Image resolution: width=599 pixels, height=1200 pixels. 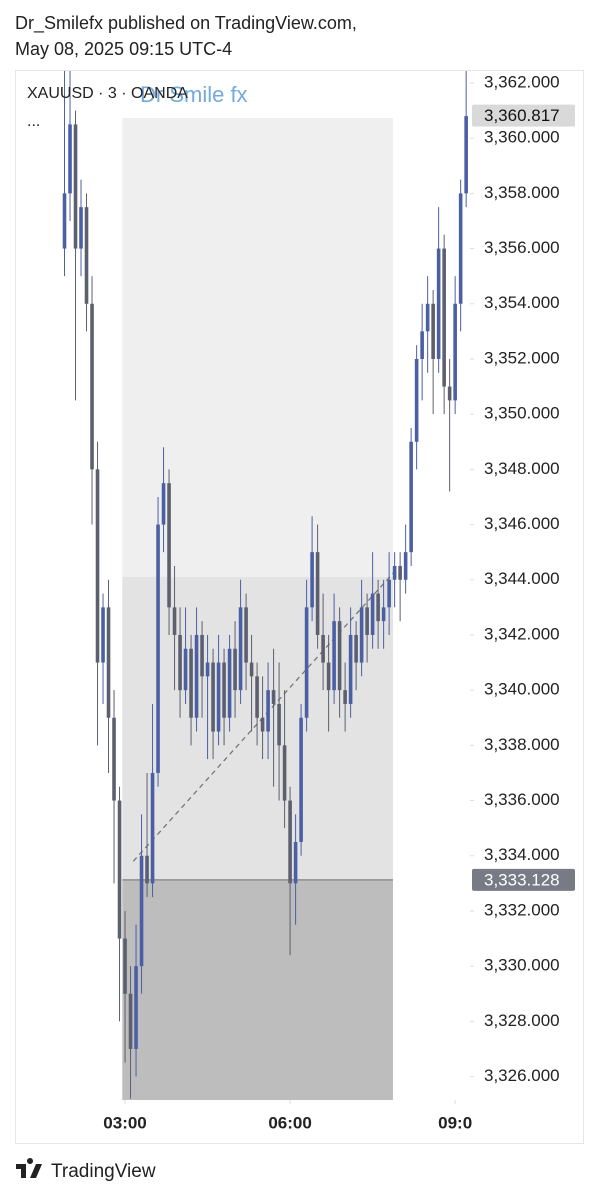 I want to click on footer-logo: TradingView, so click(x=86, y=1170).